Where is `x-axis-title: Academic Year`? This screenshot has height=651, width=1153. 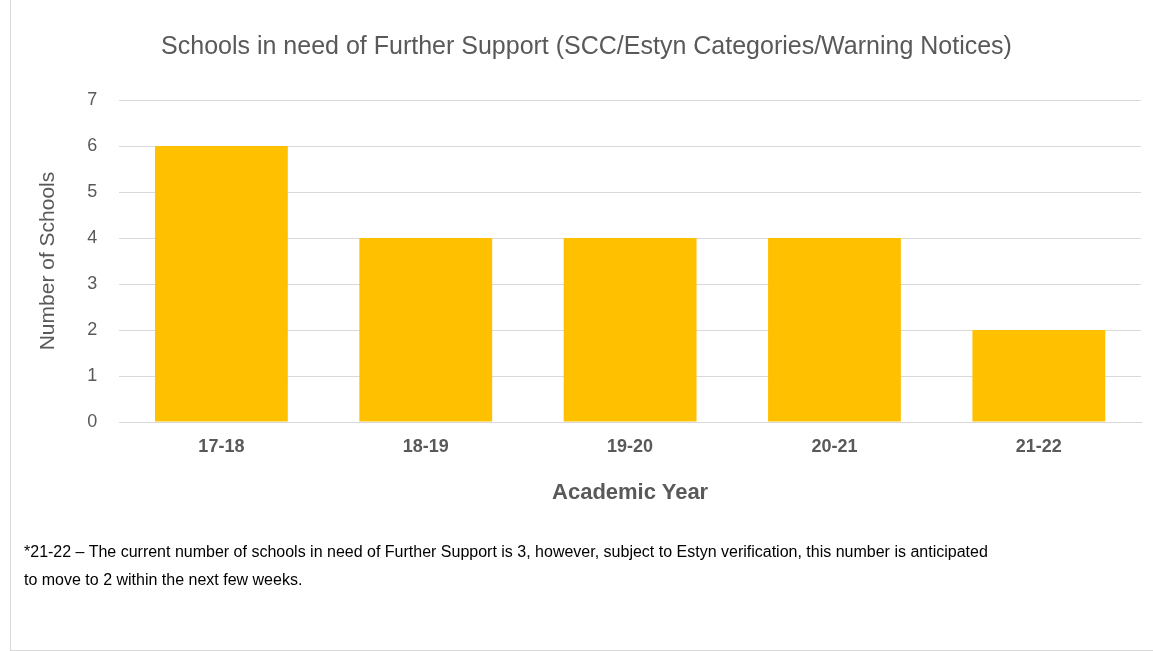 x-axis-title: Academic Year is located at coordinates (630, 491).